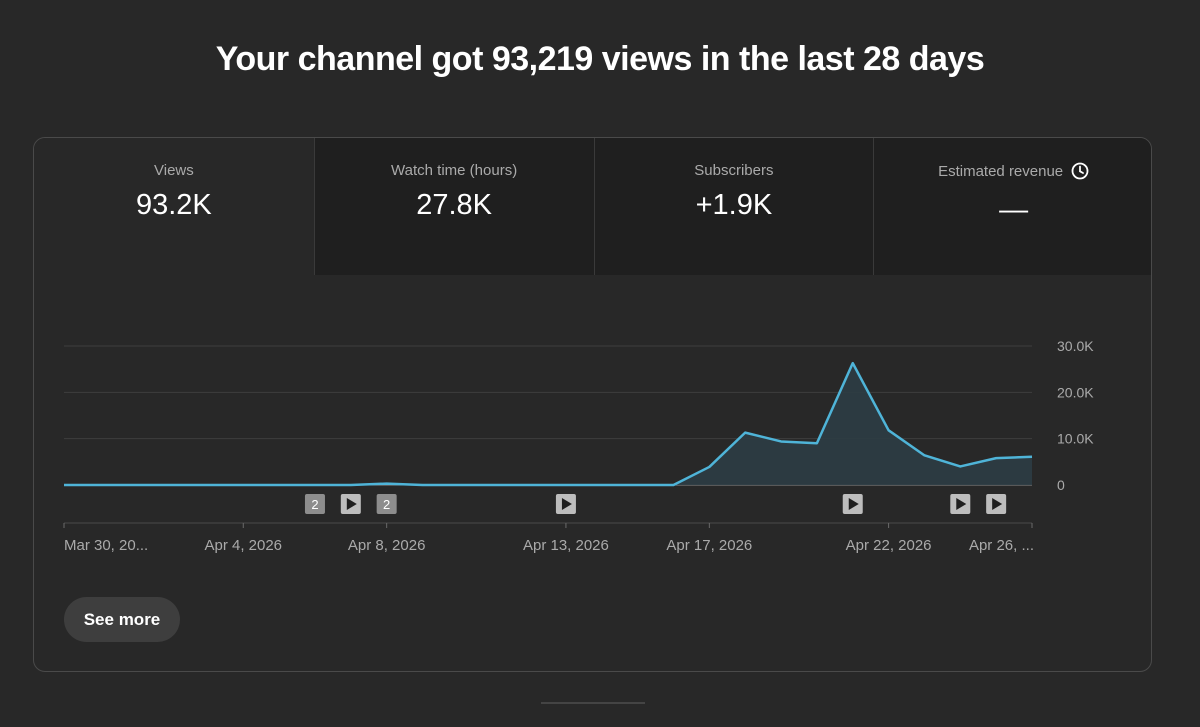 Image resolution: width=1200 pixels, height=727 pixels. What do you see at coordinates (734, 170) in the screenshot?
I see `tab-subscribers-label: Subscribers` at bounding box center [734, 170].